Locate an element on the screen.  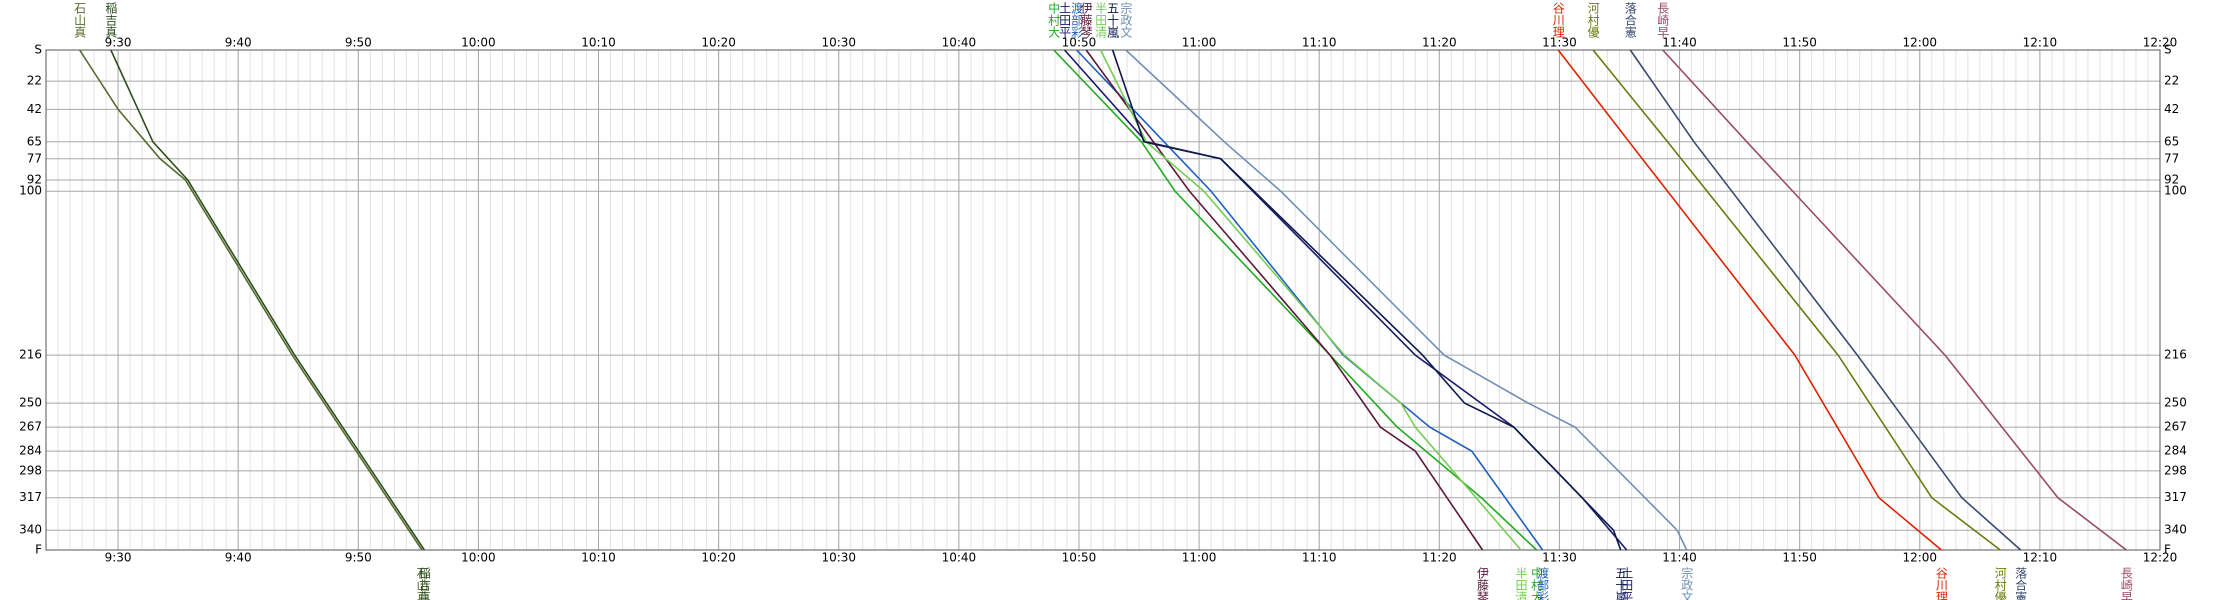
x-tick-label: 11:30 is located at coordinates (1559, 558).